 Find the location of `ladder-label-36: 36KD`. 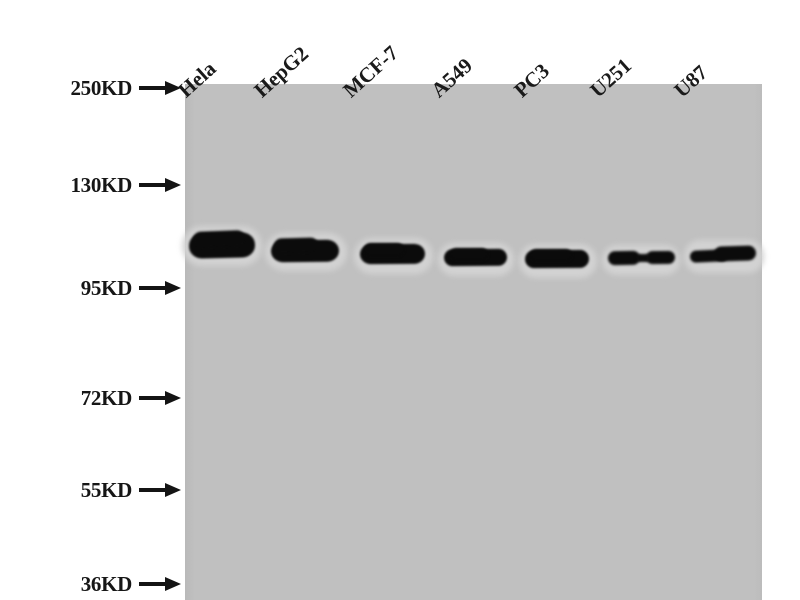

ladder-label-36: 36KD is located at coordinates (106, 583).